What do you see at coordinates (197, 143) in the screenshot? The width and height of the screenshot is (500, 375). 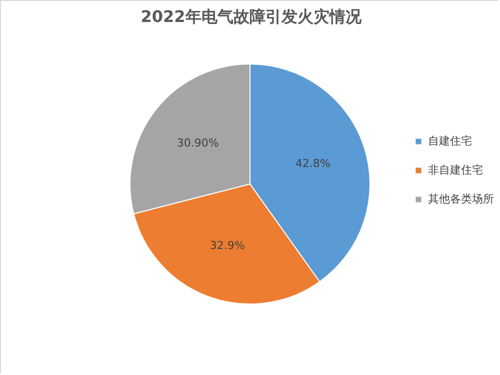 I see `data-label: 30.90%` at bounding box center [197, 143].